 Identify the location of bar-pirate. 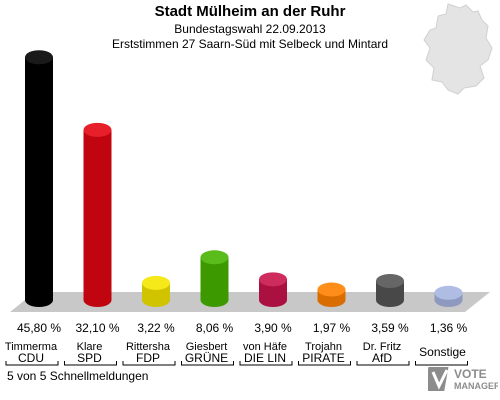
(331, 294).